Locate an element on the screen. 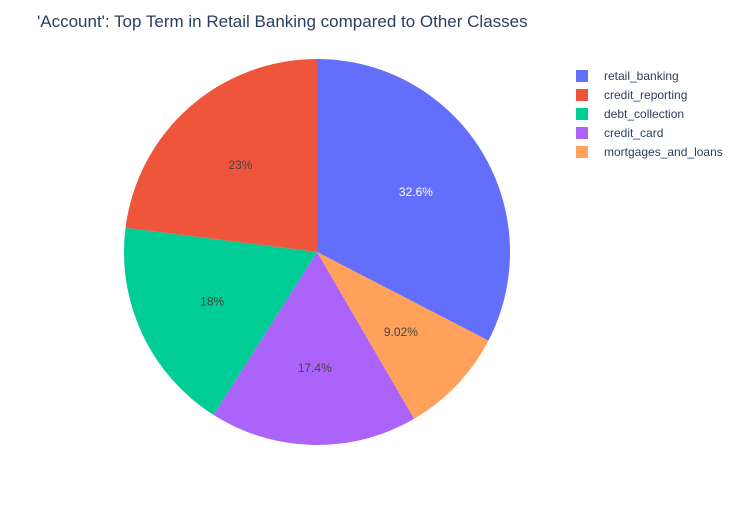  legend-item-credit-reporting: credit_reporting is located at coordinates (649, 94).